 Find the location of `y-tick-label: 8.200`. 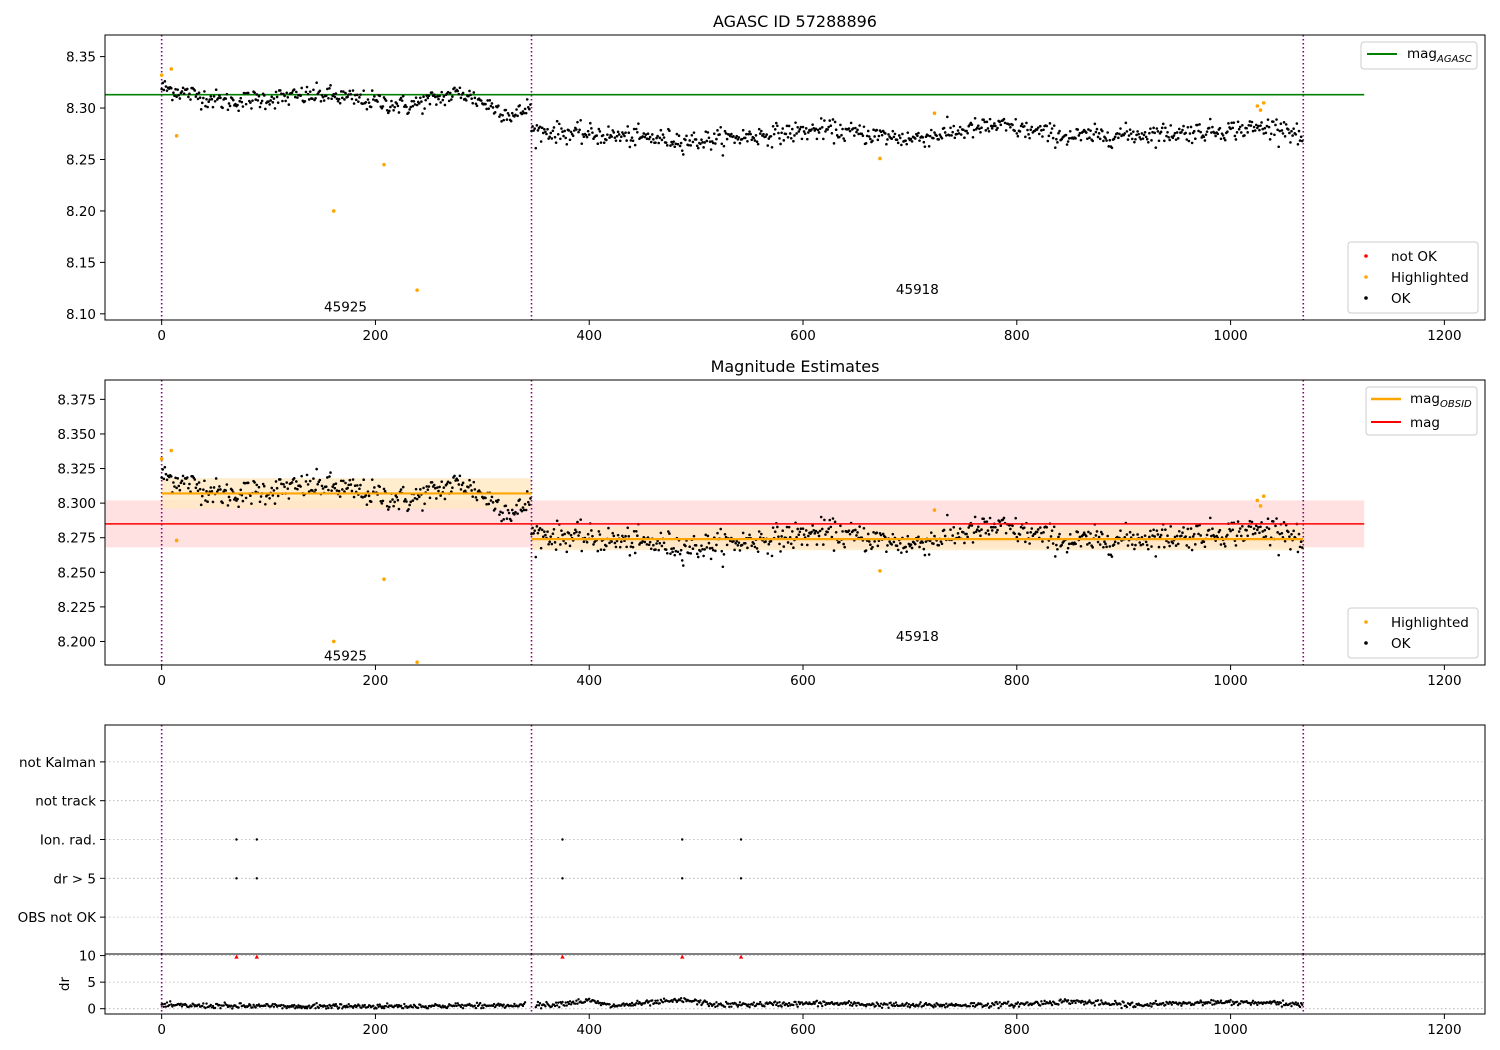

y-tick-label: 8.200 is located at coordinates (76, 642).